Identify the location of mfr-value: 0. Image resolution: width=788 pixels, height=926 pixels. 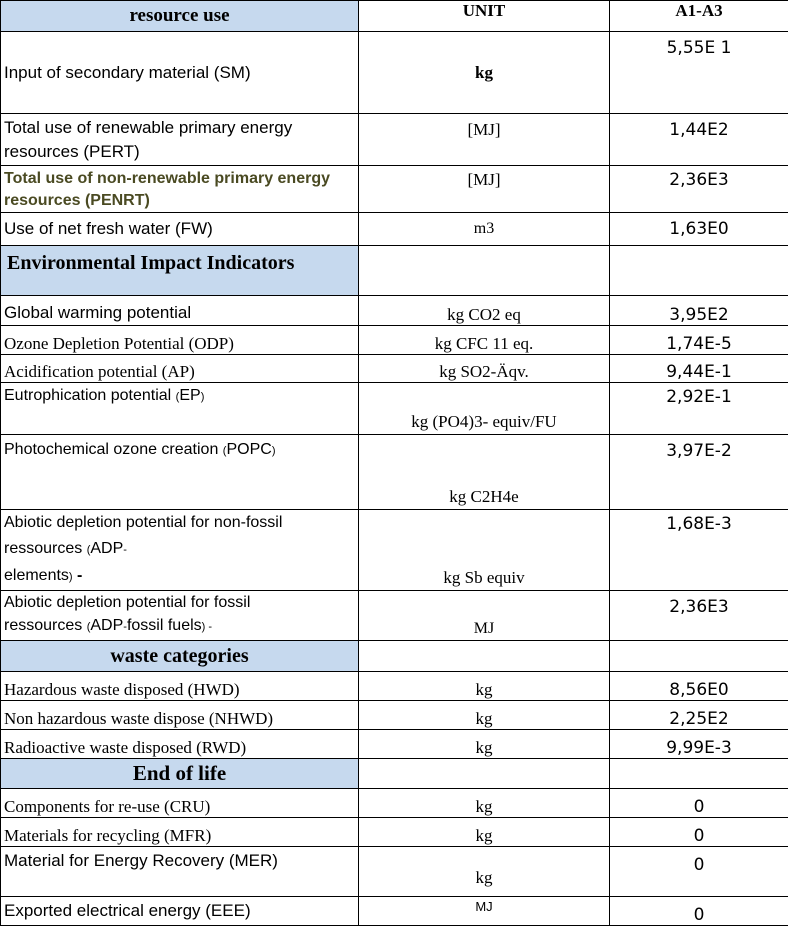
(699, 832).